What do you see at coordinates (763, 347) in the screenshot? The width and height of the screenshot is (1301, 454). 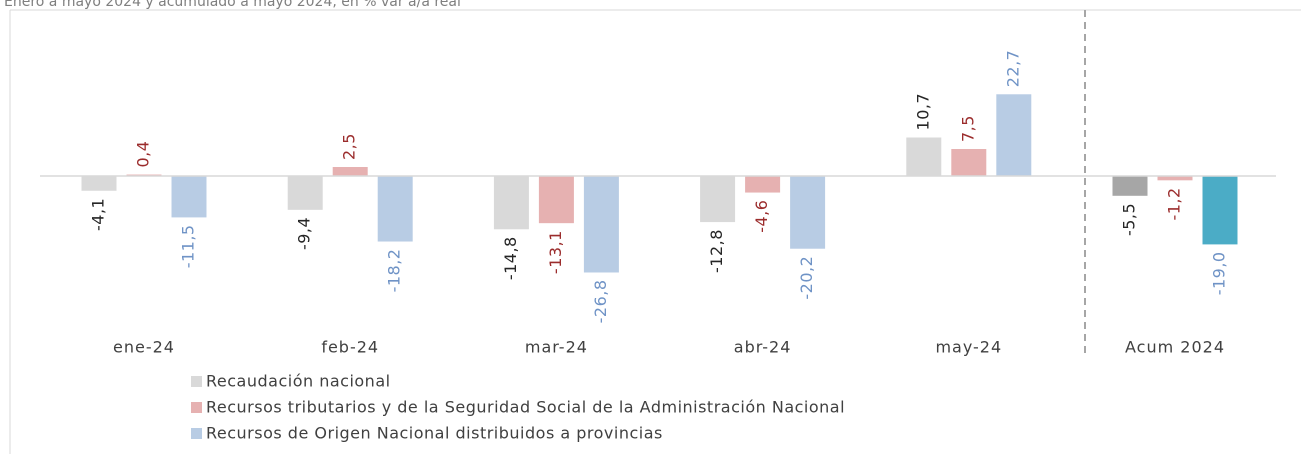 I see `x-tick-label: abr-24` at bounding box center [763, 347].